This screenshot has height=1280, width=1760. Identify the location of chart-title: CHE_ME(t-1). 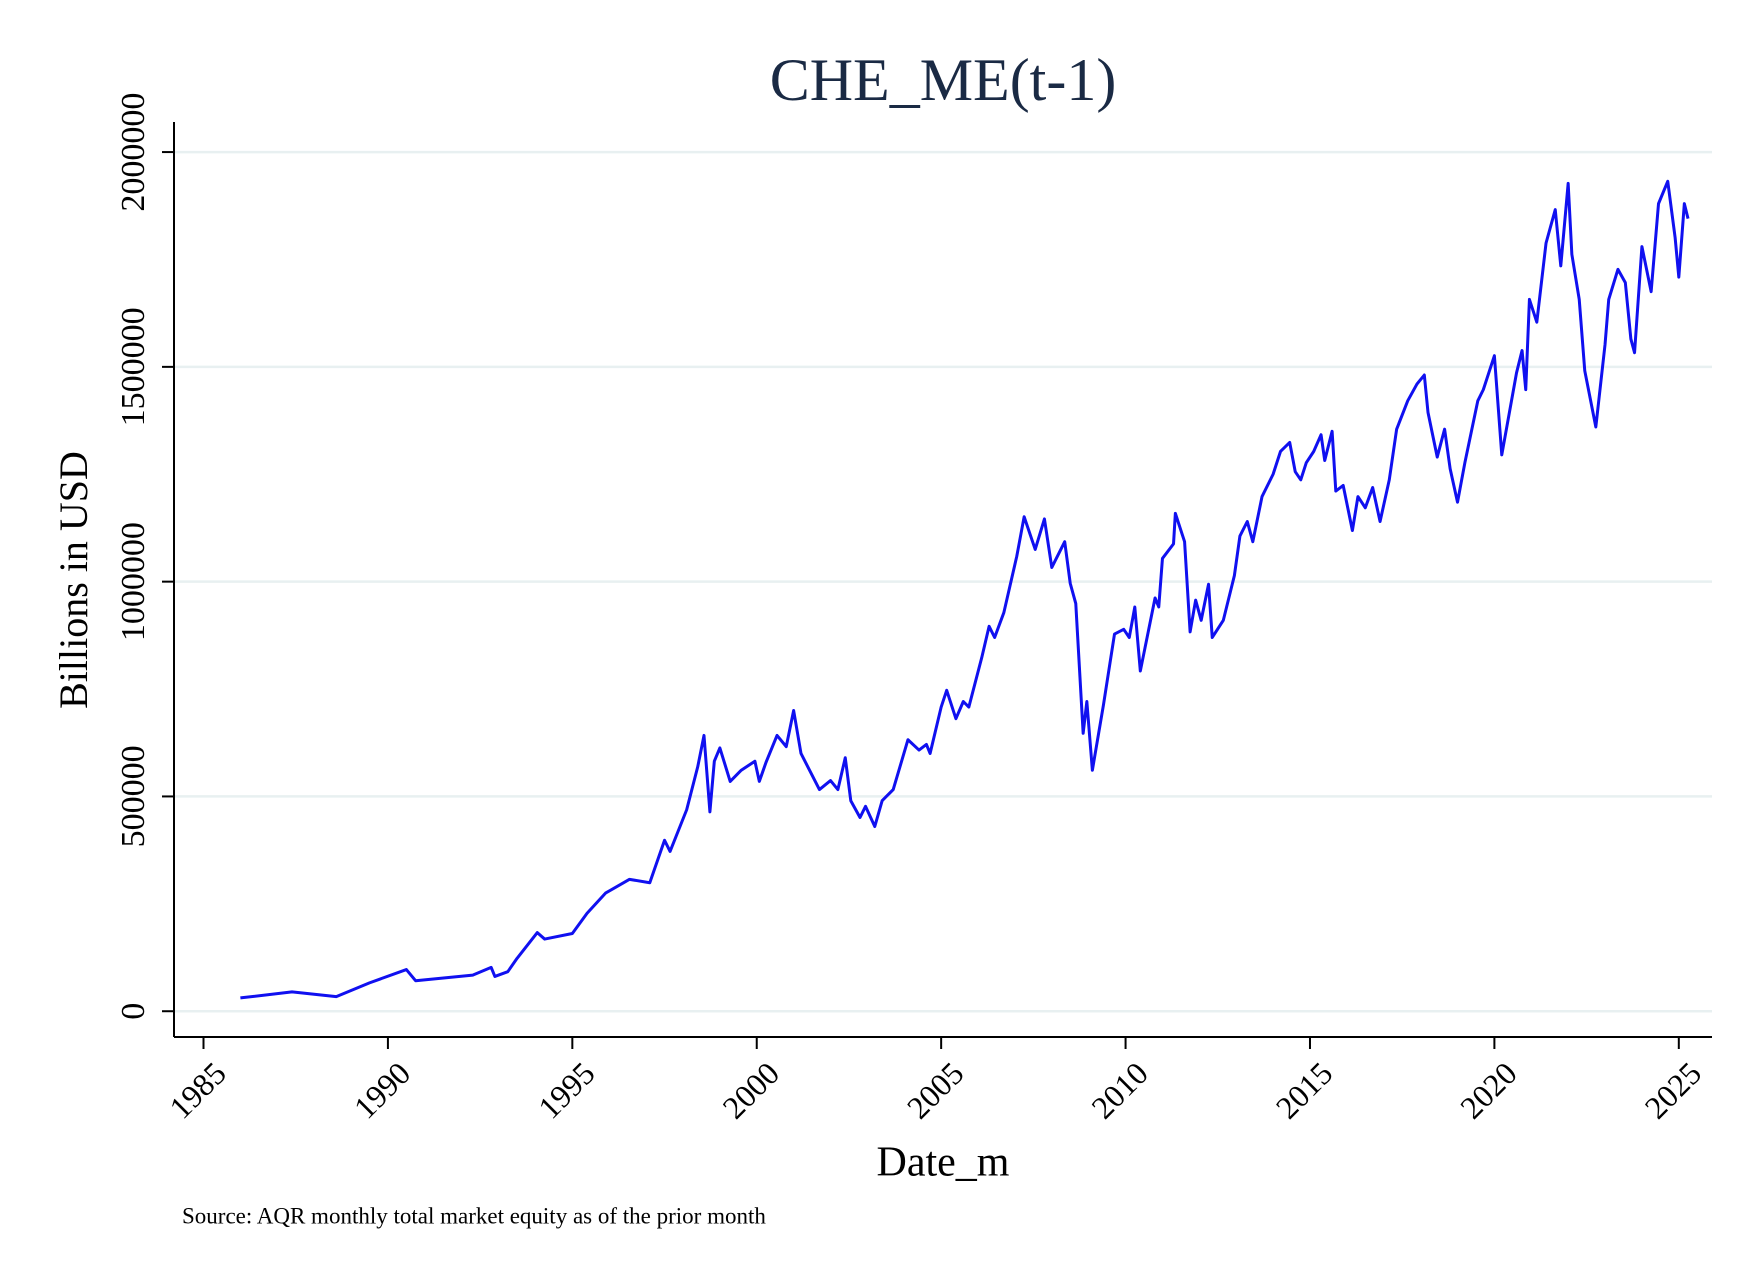
(943, 80).